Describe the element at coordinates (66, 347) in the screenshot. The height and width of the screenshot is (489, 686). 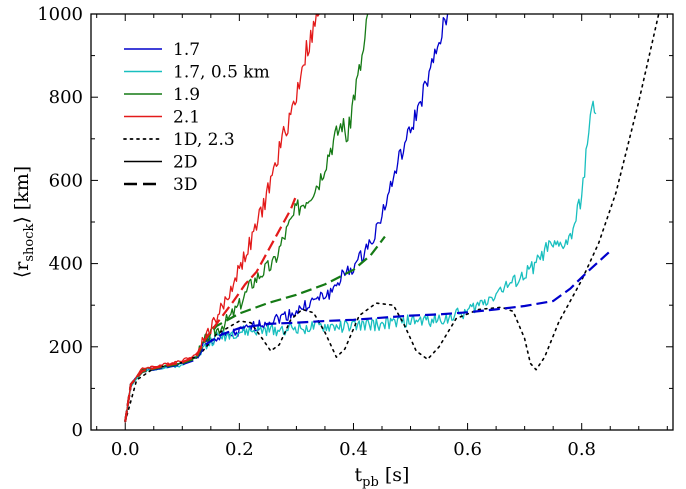
I see `y-tick-label: 200` at that location.